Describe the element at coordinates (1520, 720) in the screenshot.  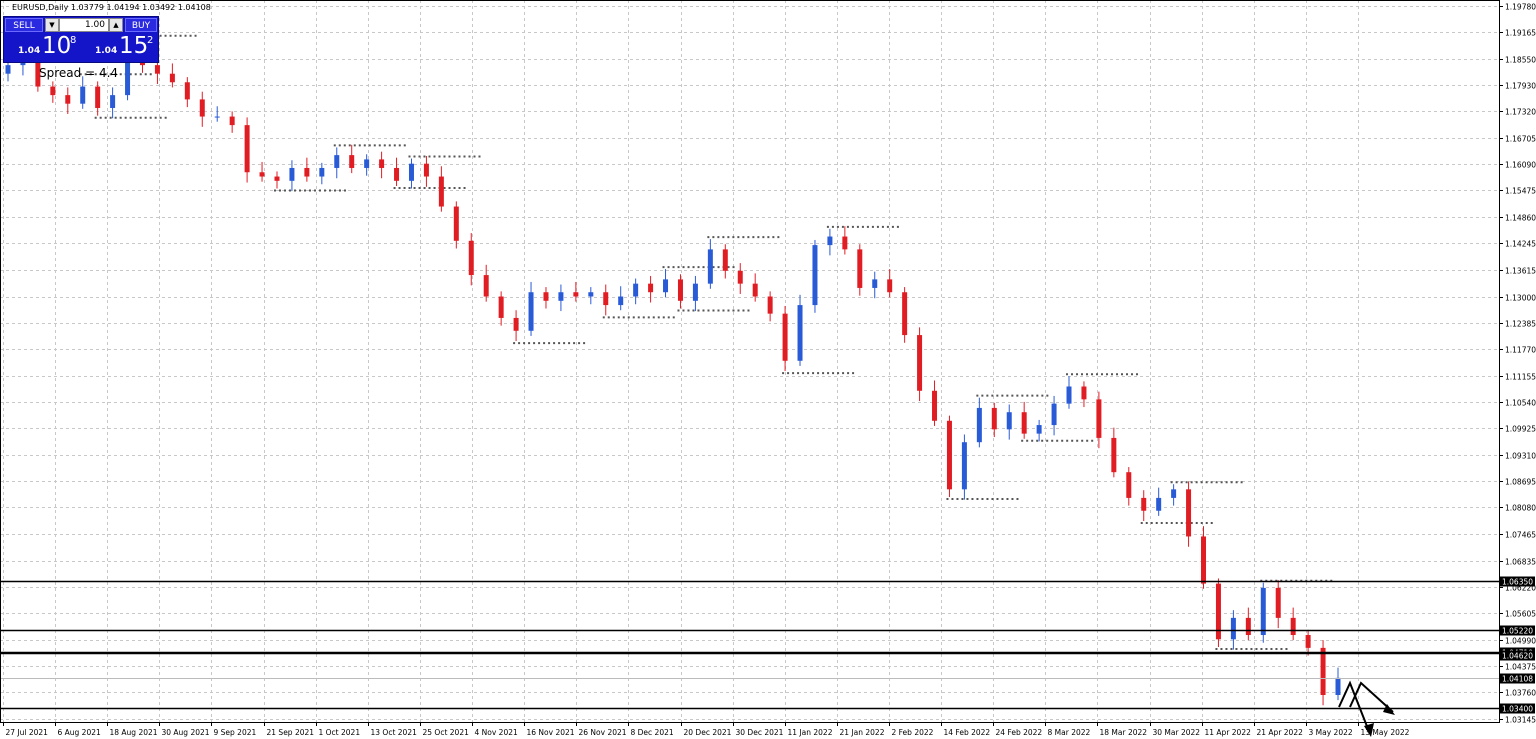
I see `price-tick-label: 1.03145` at that location.